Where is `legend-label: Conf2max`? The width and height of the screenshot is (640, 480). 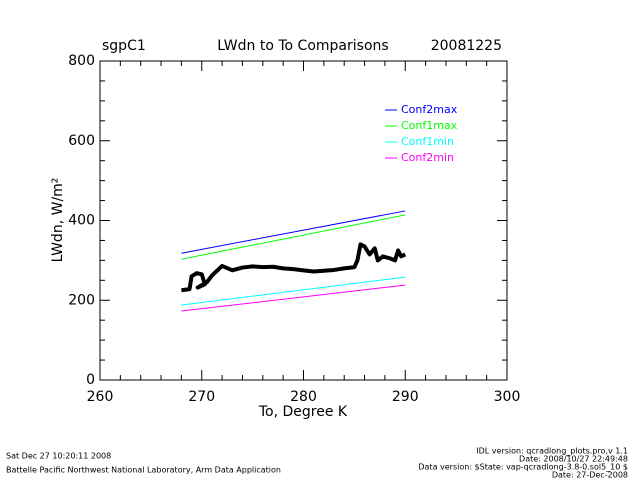
legend-label: Conf2max is located at coordinates (429, 109).